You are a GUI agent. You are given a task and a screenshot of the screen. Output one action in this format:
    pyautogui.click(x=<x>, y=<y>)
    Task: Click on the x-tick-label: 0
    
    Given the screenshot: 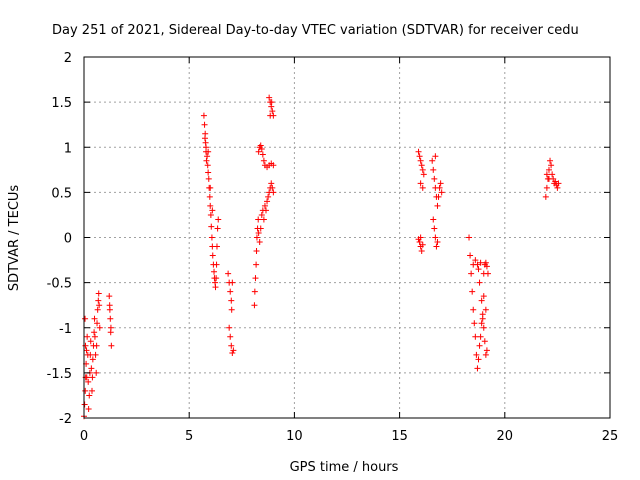 What is the action you would take?
    pyautogui.click(x=84, y=436)
    